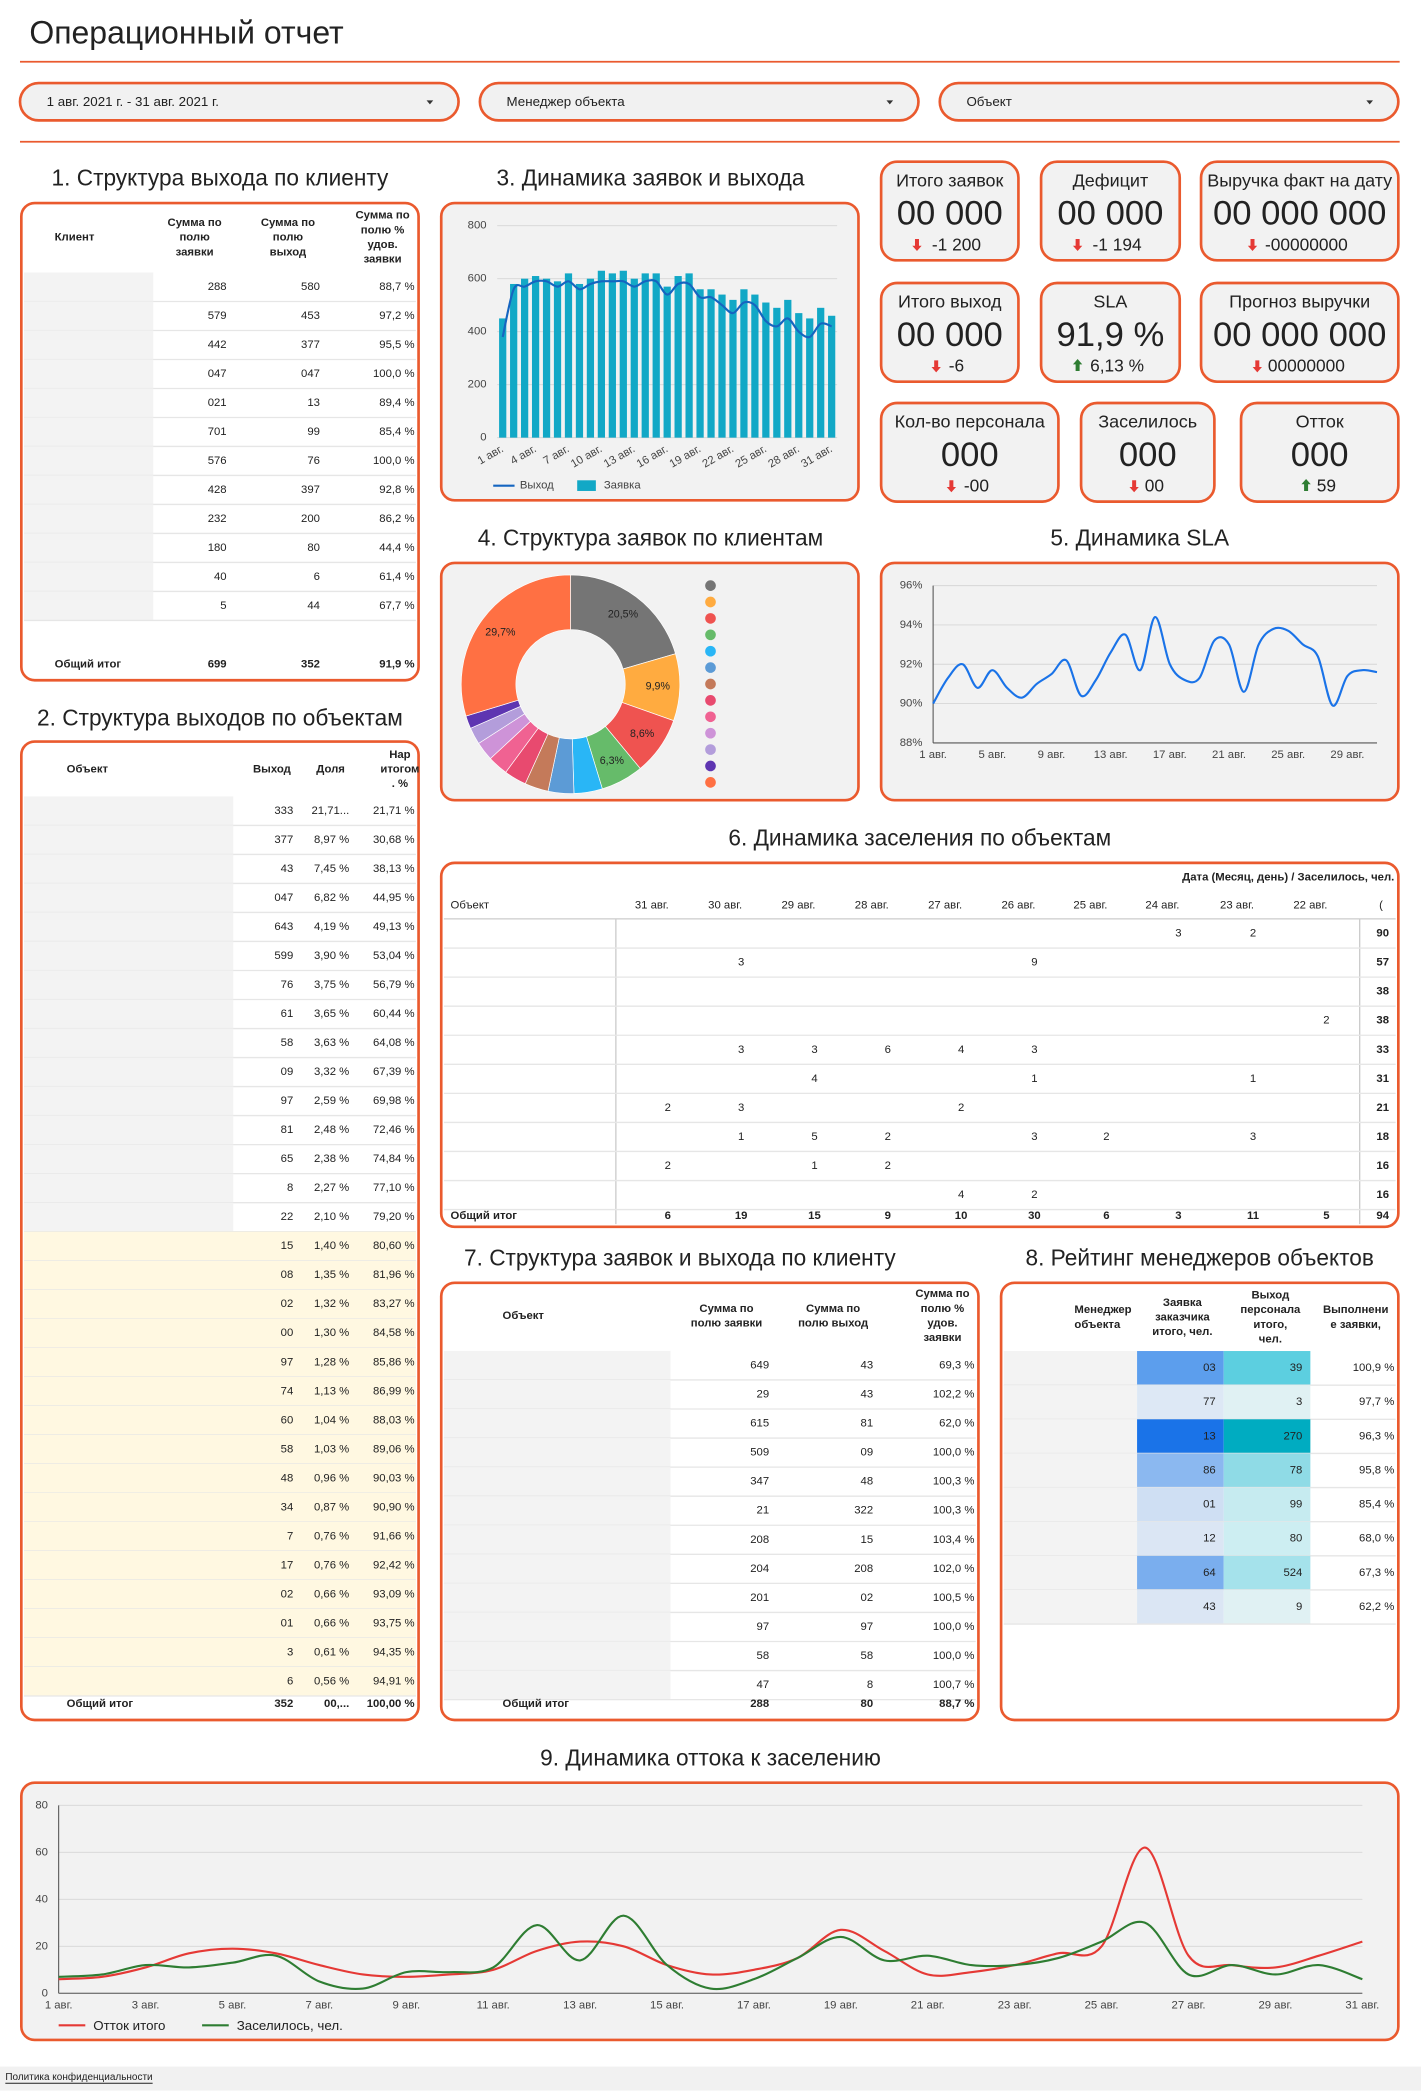  What do you see at coordinates (867, 1656) in the screenshot?
I see `table-cell: 58` at bounding box center [867, 1656].